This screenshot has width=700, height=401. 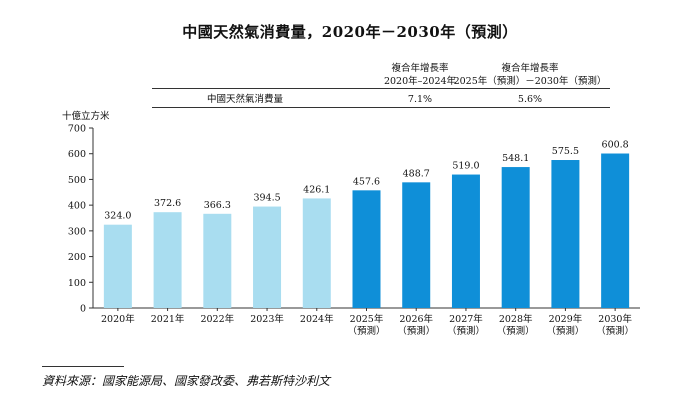 I want to click on y-tick-label: 400, so click(x=77, y=206).